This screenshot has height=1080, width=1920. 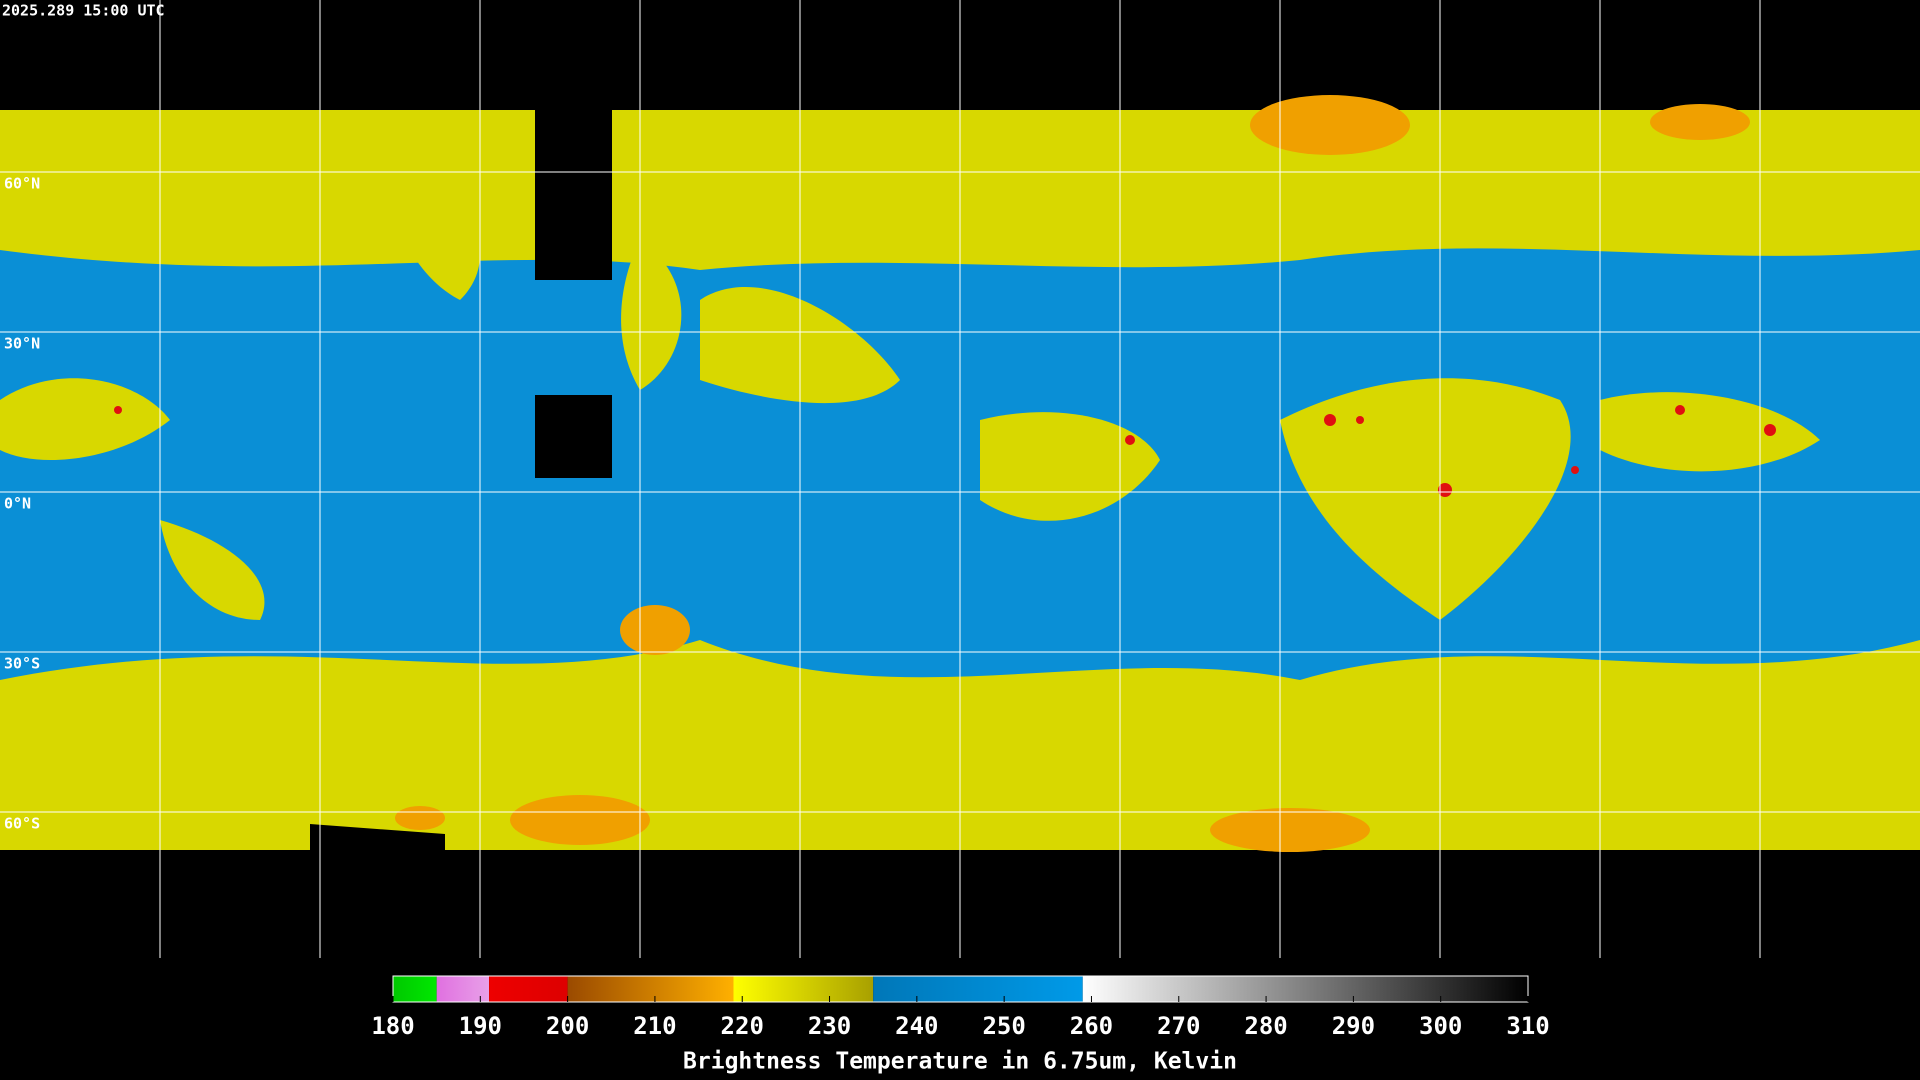 What do you see at coordinates (392, 1026) in the screenshot?
I see `colorbar-tick-label: 180` at bounding box center [392, 1026].